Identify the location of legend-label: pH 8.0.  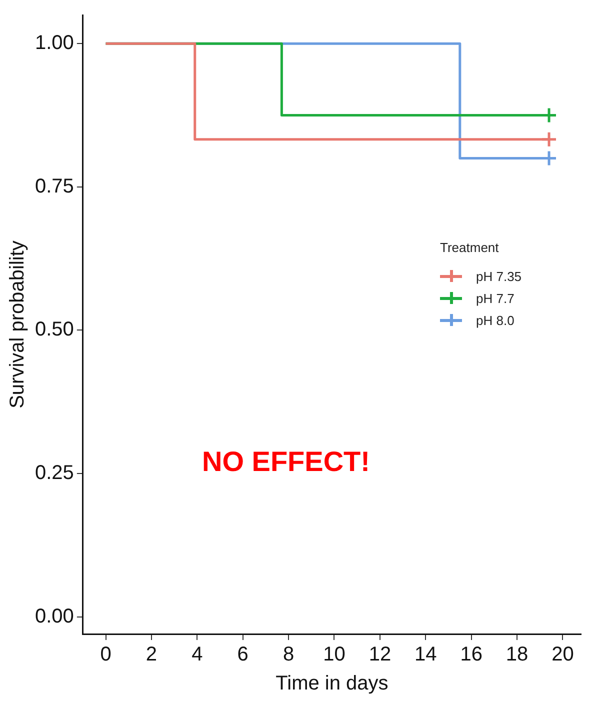
(495, 320).